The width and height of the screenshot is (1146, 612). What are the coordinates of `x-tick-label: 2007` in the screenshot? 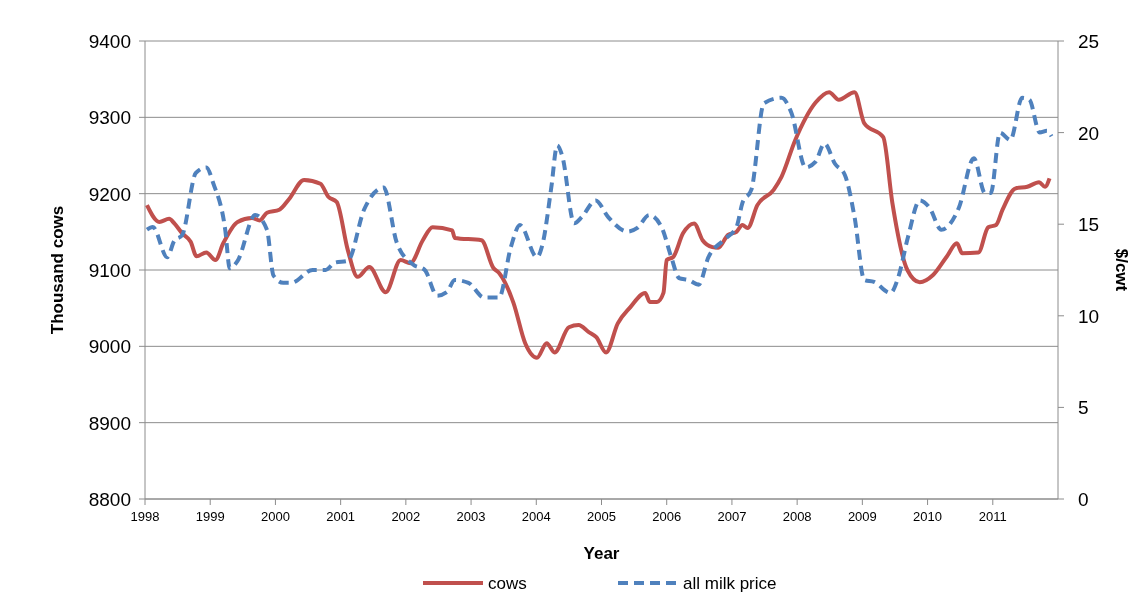 It's located at (732, 516).